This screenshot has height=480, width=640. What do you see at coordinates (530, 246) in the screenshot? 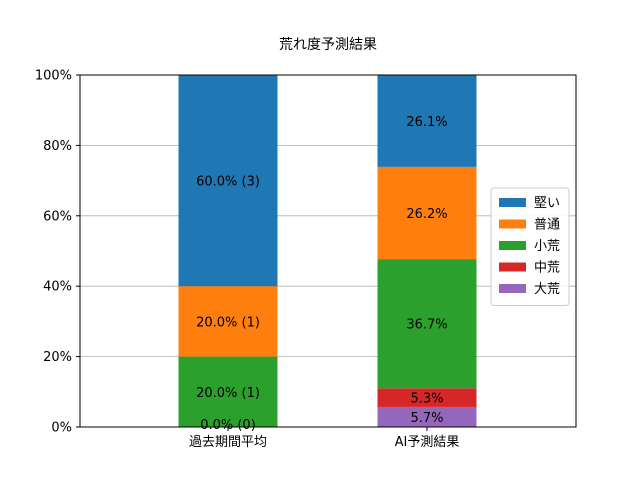
I see `legend-box` at bounding box center [530, 246].